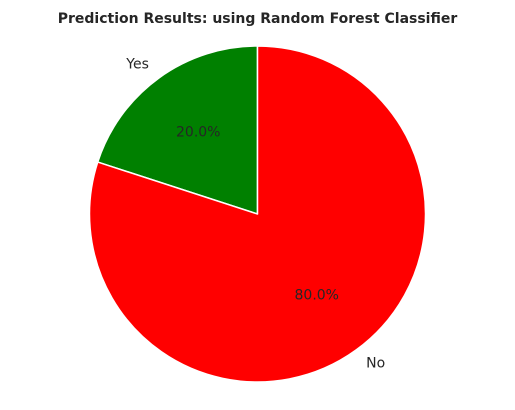 This screenshot has height=410, width=515. I want to click on slice-percent-no: 80.0%, so click(317, 296).